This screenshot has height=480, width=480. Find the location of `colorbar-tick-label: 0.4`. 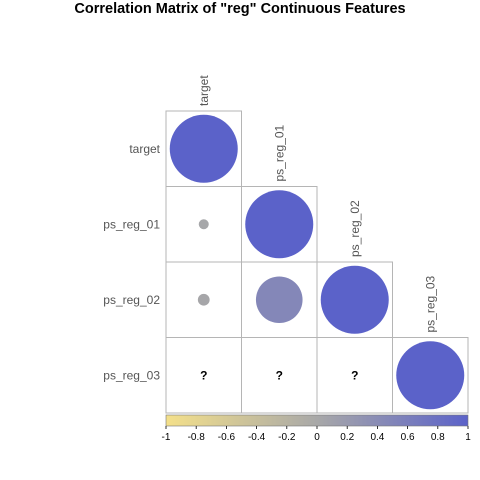

colorbar-tick-label: 0.4 is located at coordinates (377, 437).